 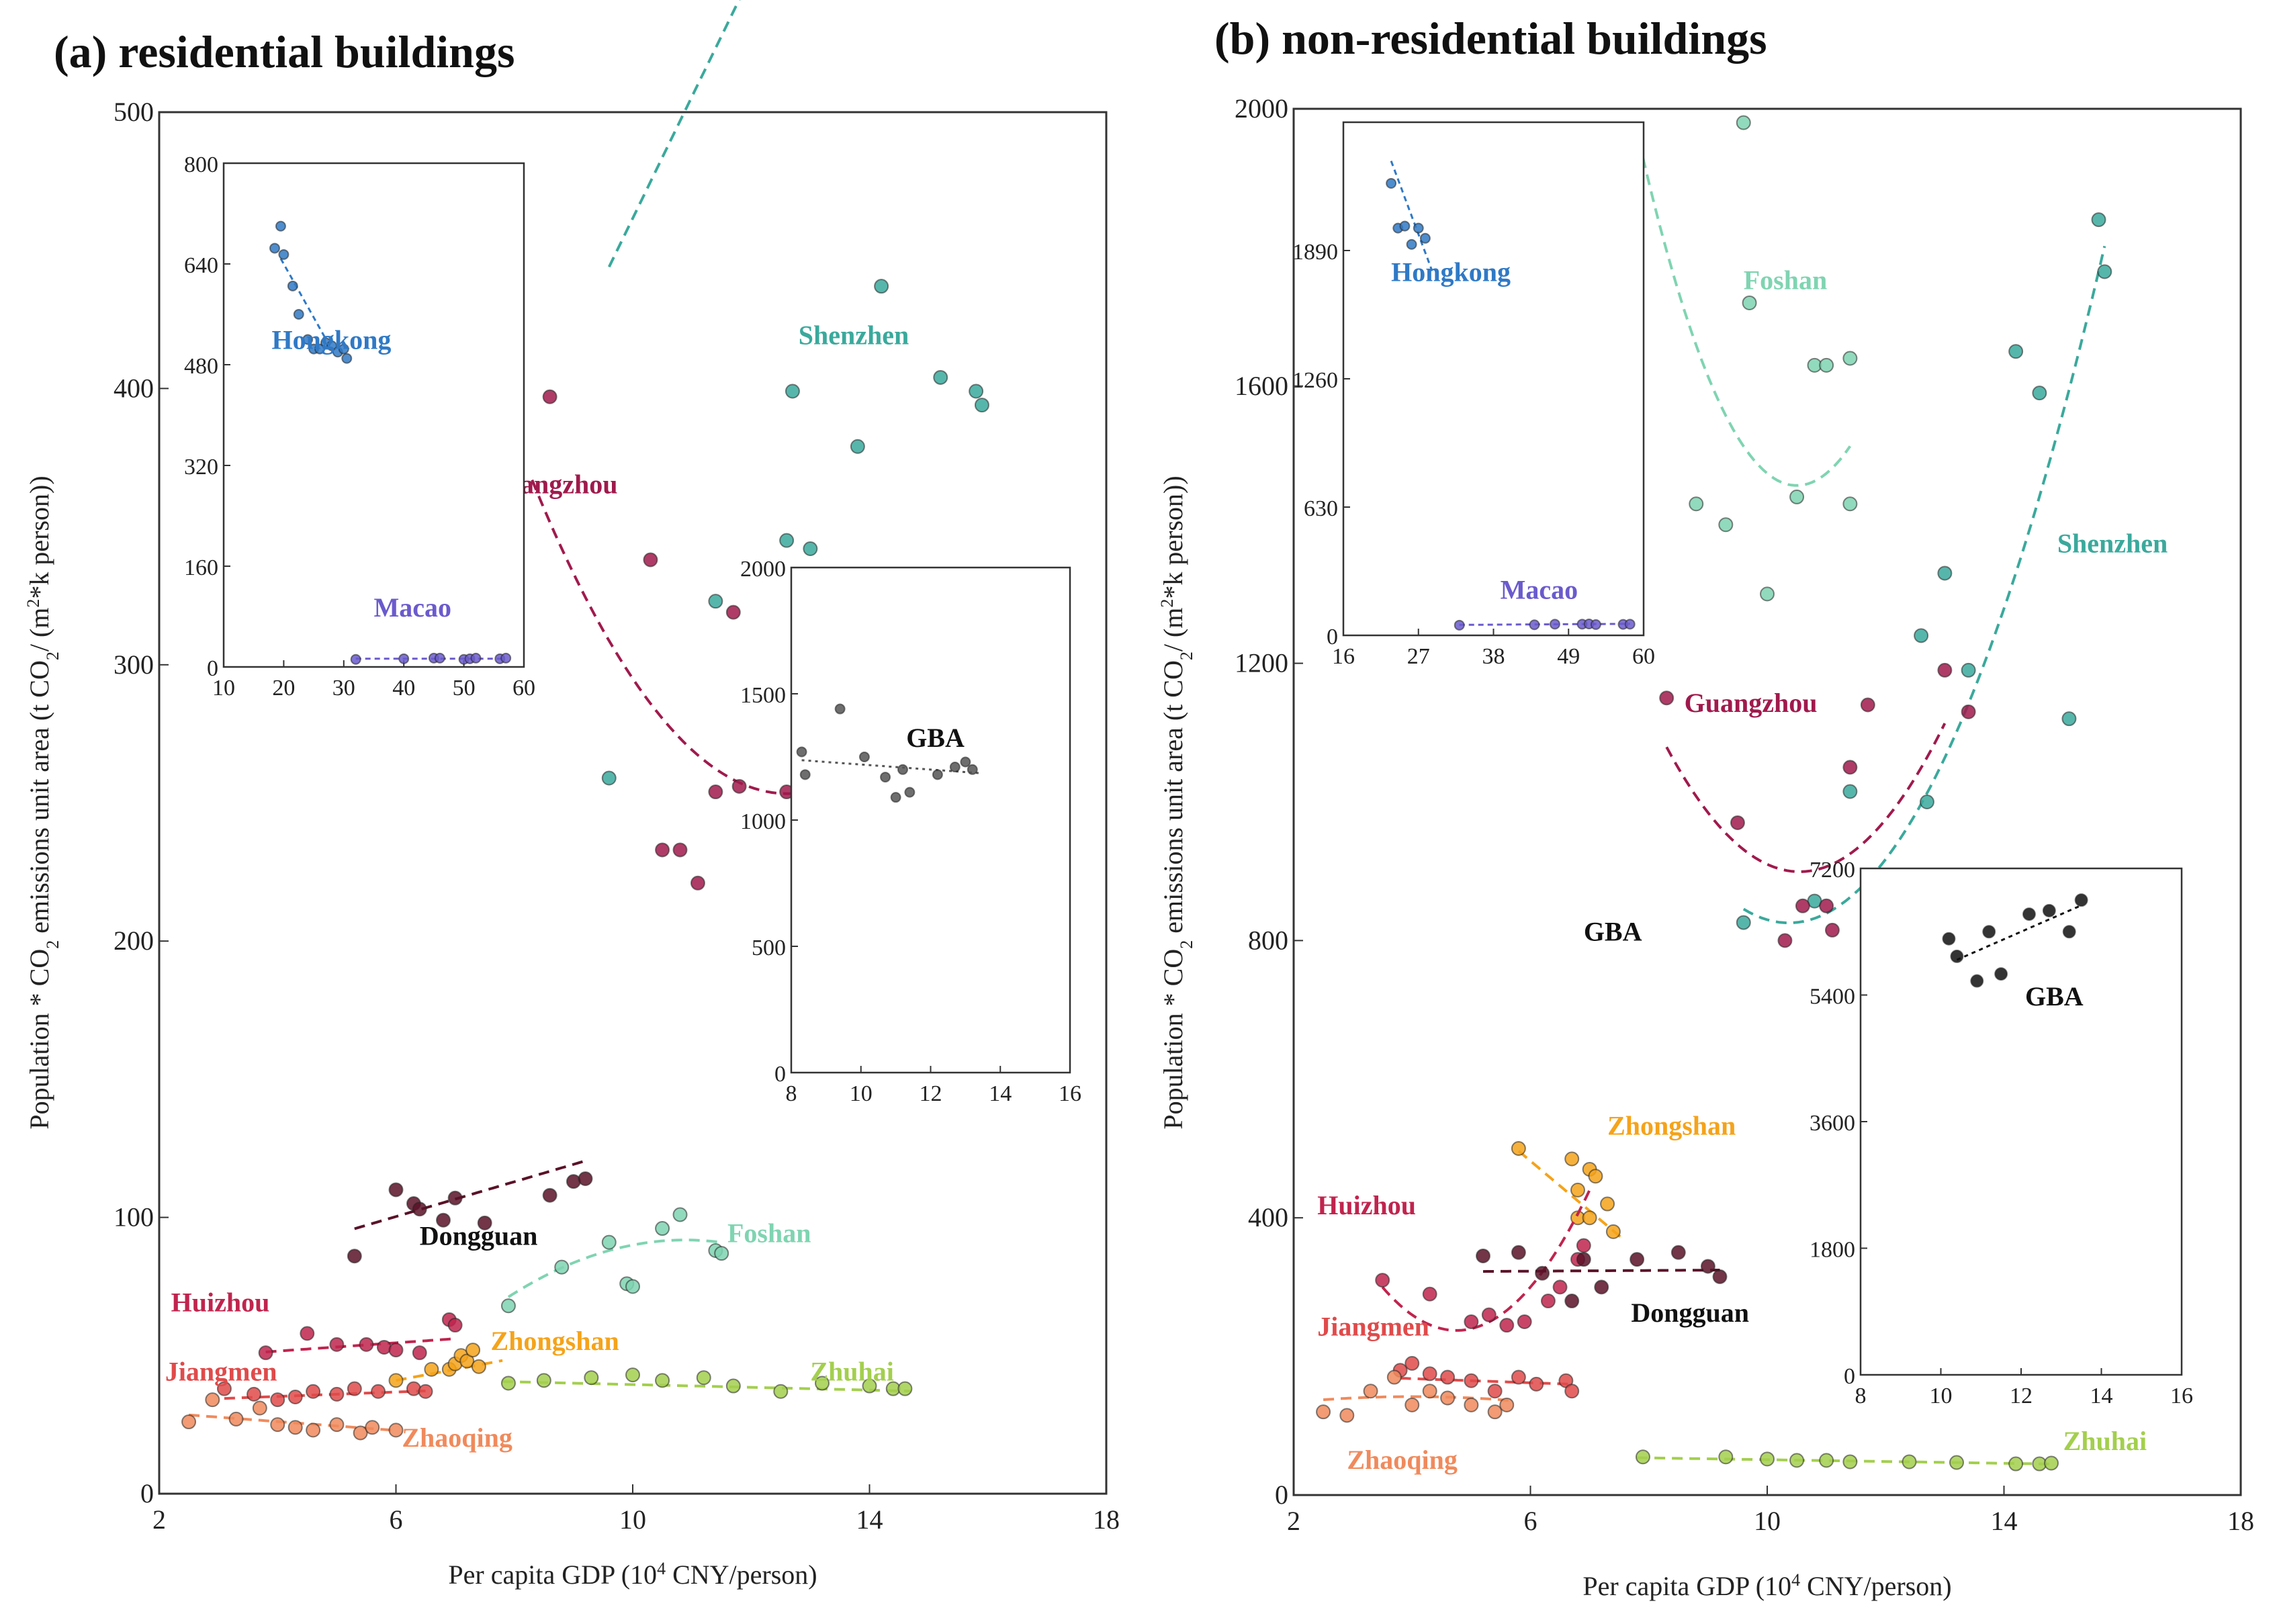 I want to click on panel-b-inset1-x-ticks: 16 27 38 49 60, so click(x=1494, y=649).